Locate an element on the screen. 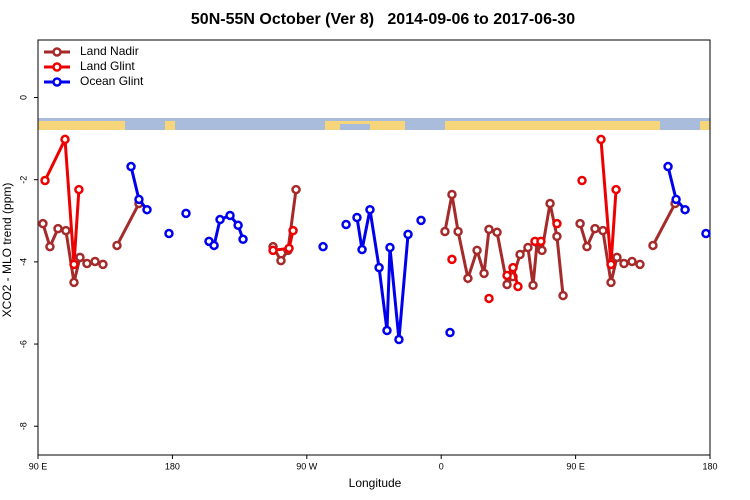  map-strip is located at coordinates (374, 124).